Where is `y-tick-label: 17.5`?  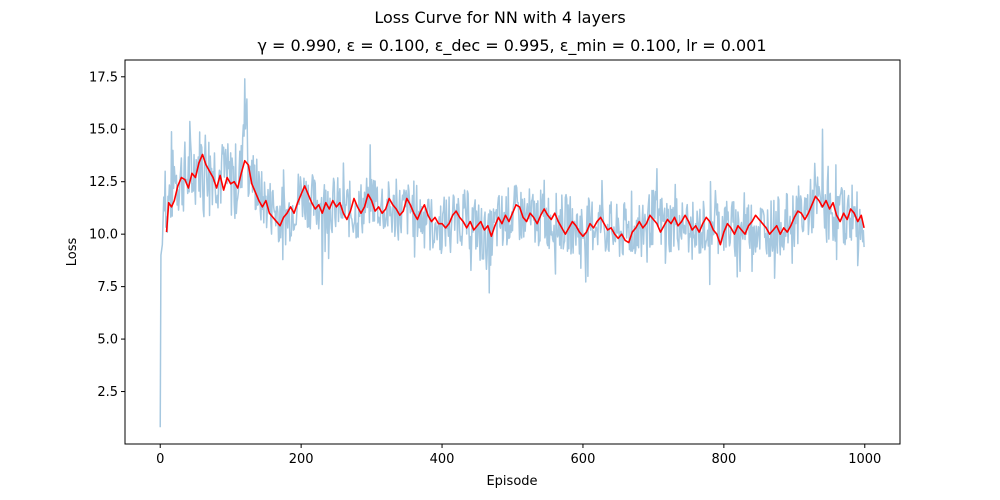 y-tick-label: 17.5 is located at coordinates (103, 77).